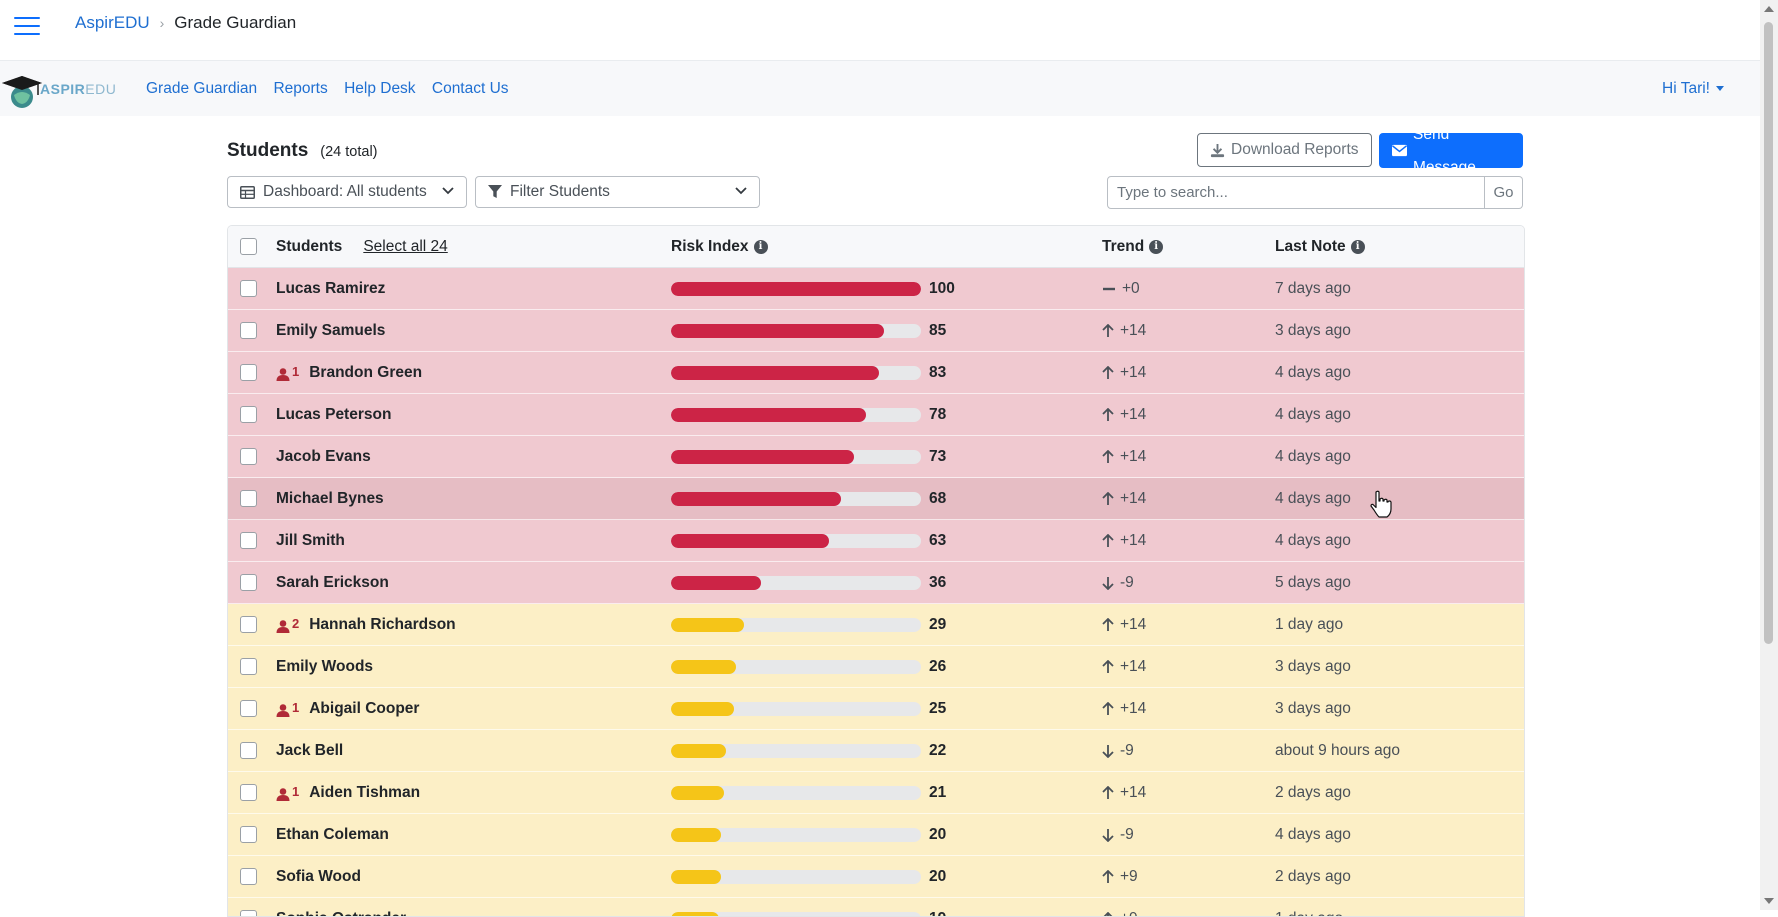 This screenshot has height=917, width=1778. Describe the element at coordinates (332, 583) in the screenshot. I see `student-name: Sarah Erickson` at that location.